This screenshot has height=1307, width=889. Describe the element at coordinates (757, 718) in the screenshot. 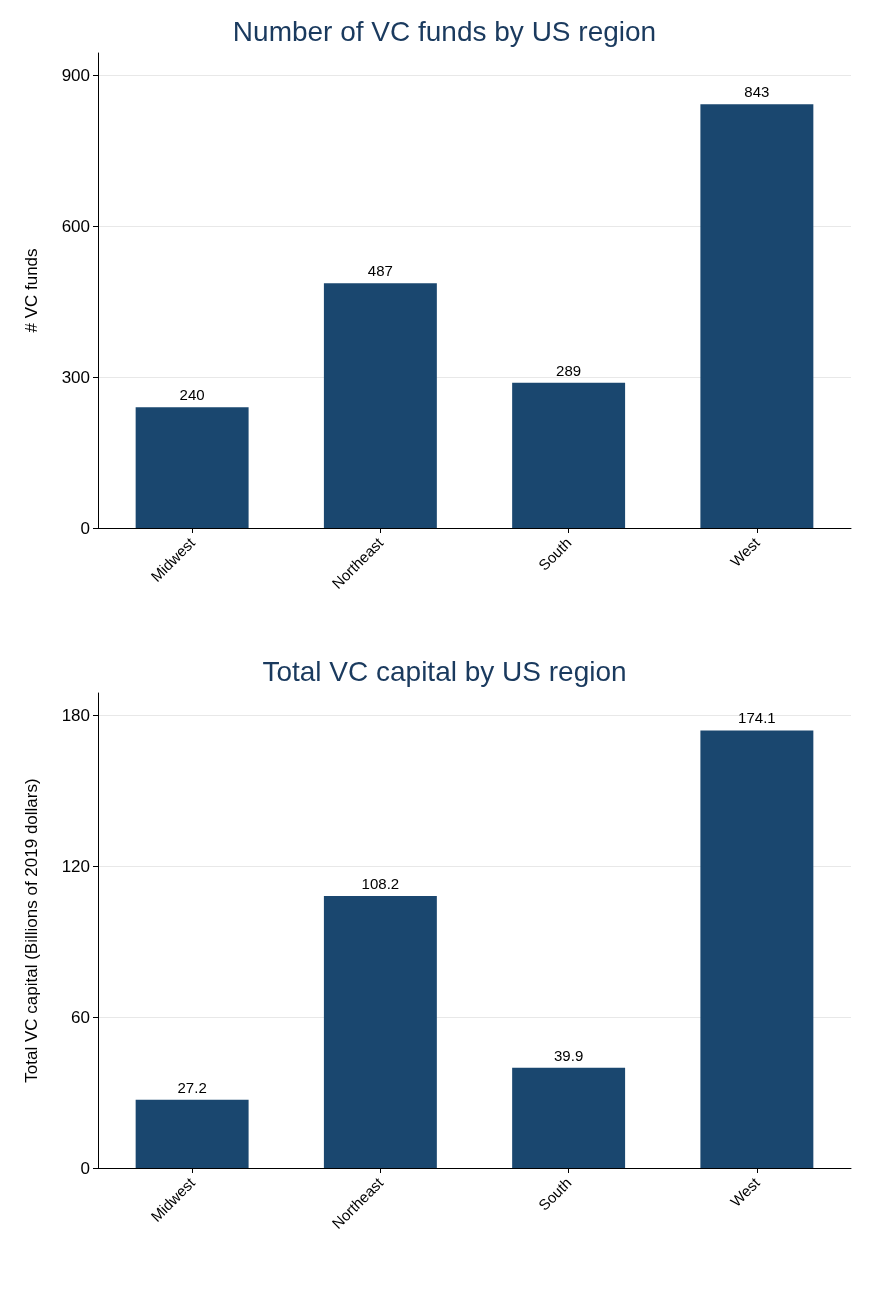

I see `data-label: 174.1` at that location.